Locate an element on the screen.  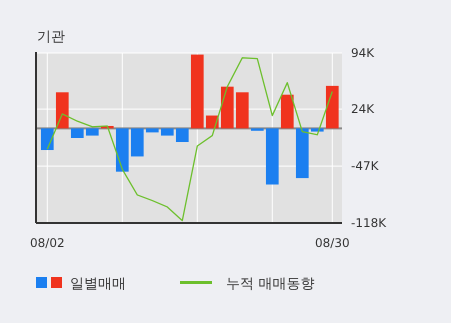
y-tick-label: -118K is located at coordinates (369, 223).